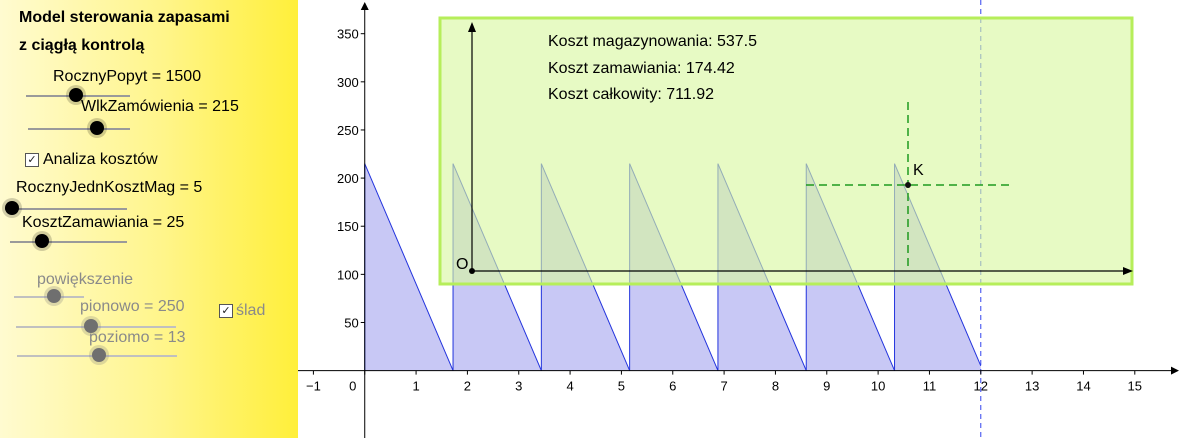  I want to click on y-tick-label: 200, so click(348, 178).